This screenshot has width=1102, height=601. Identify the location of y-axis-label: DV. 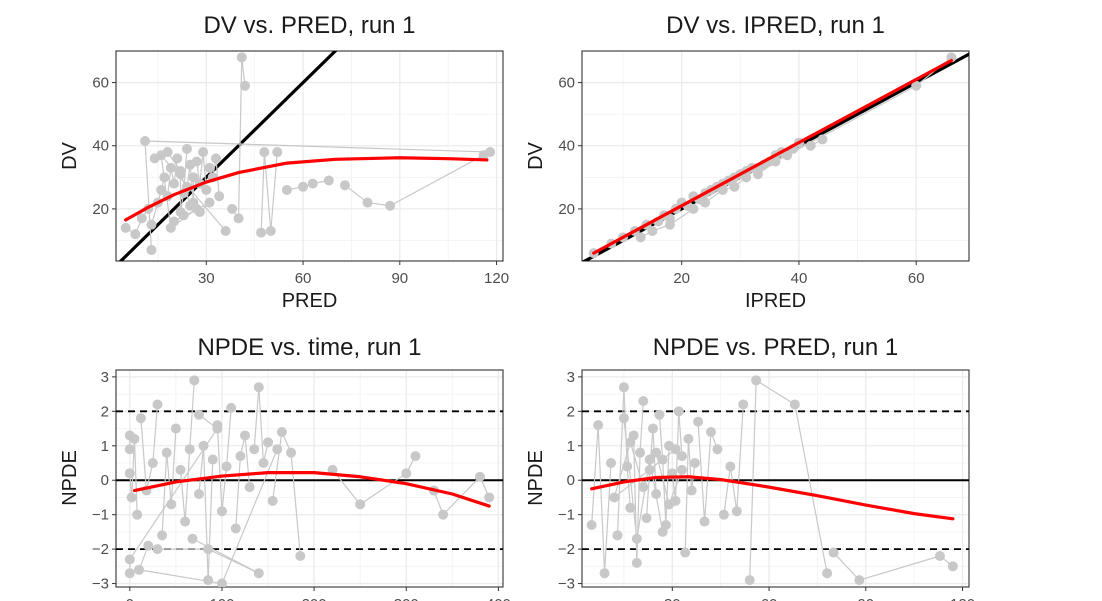
(536, 155).